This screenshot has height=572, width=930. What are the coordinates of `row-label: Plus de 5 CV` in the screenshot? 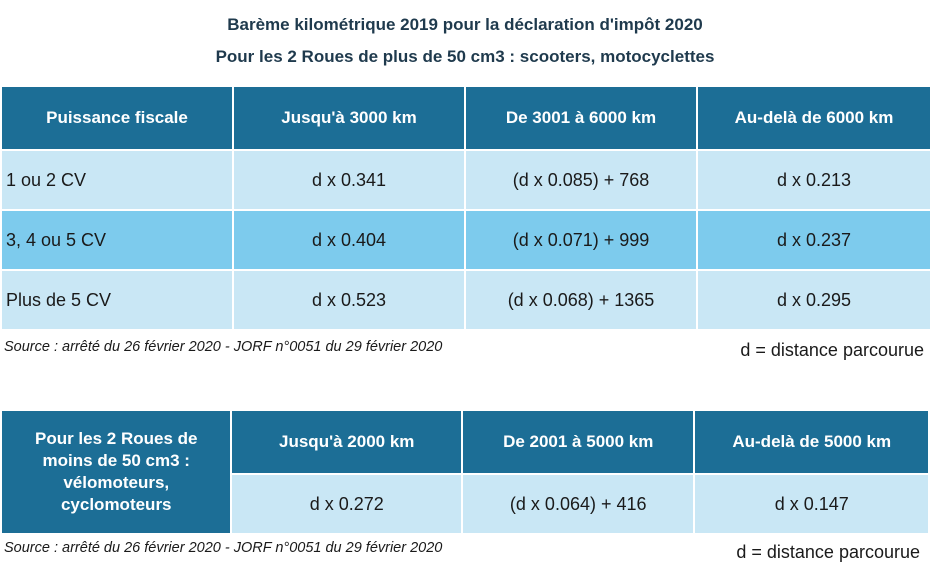 It's located at (117, 300).